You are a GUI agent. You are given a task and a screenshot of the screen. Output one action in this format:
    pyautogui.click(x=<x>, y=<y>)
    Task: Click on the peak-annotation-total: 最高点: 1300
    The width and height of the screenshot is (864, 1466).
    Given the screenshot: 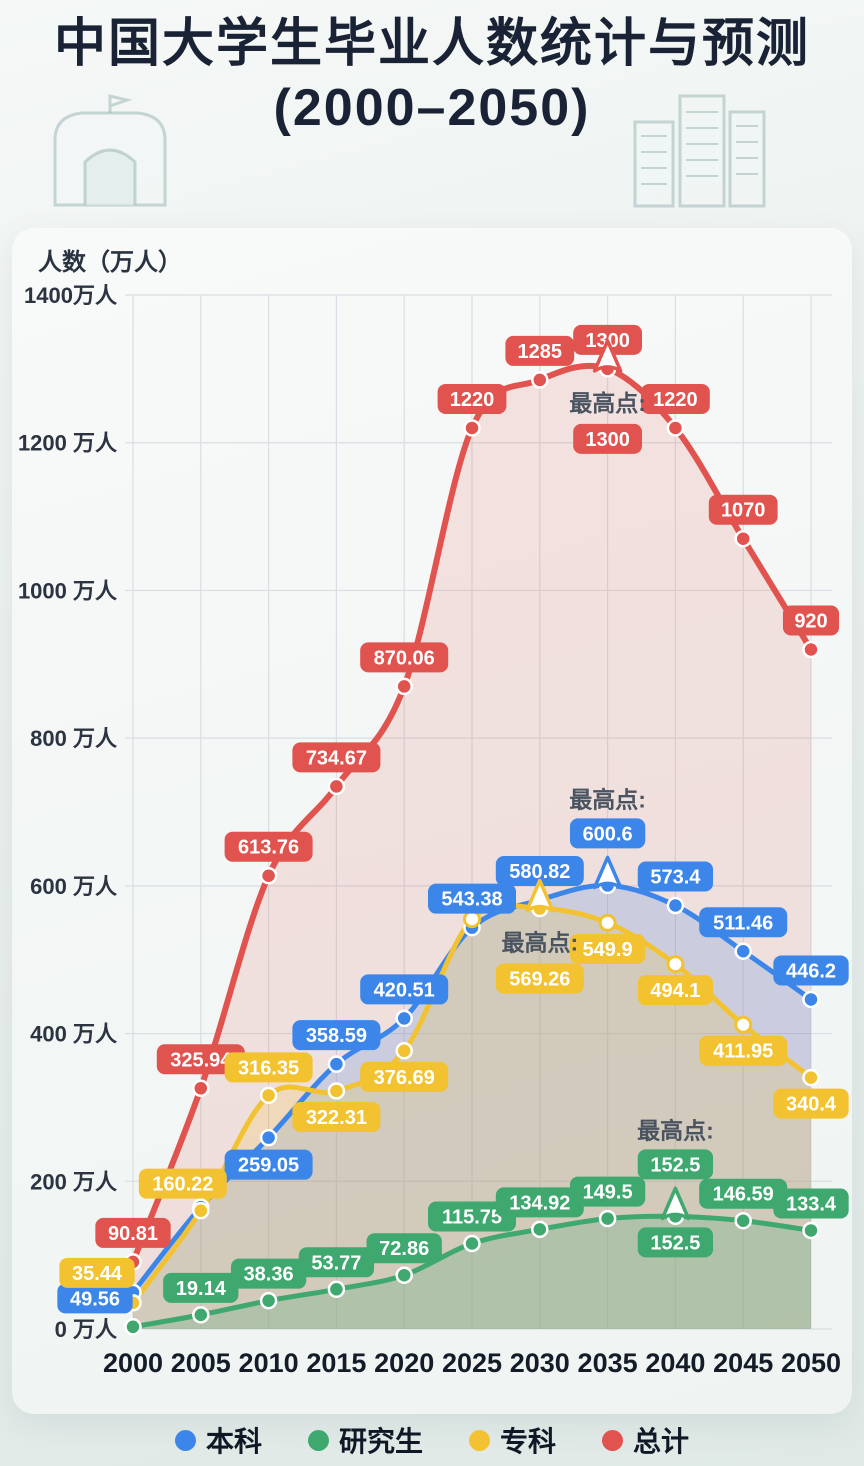 What is the action you would take?
    pyautogui.click(x=607, y=396)
    